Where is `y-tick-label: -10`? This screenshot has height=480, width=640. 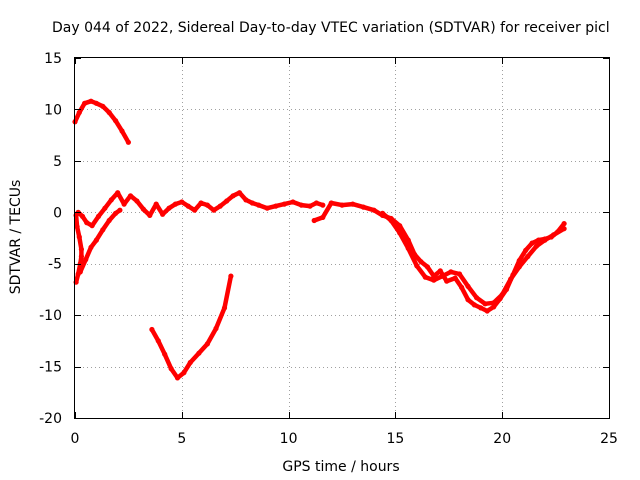 y-tick-label: -10 is located at coordinates (50, 316).